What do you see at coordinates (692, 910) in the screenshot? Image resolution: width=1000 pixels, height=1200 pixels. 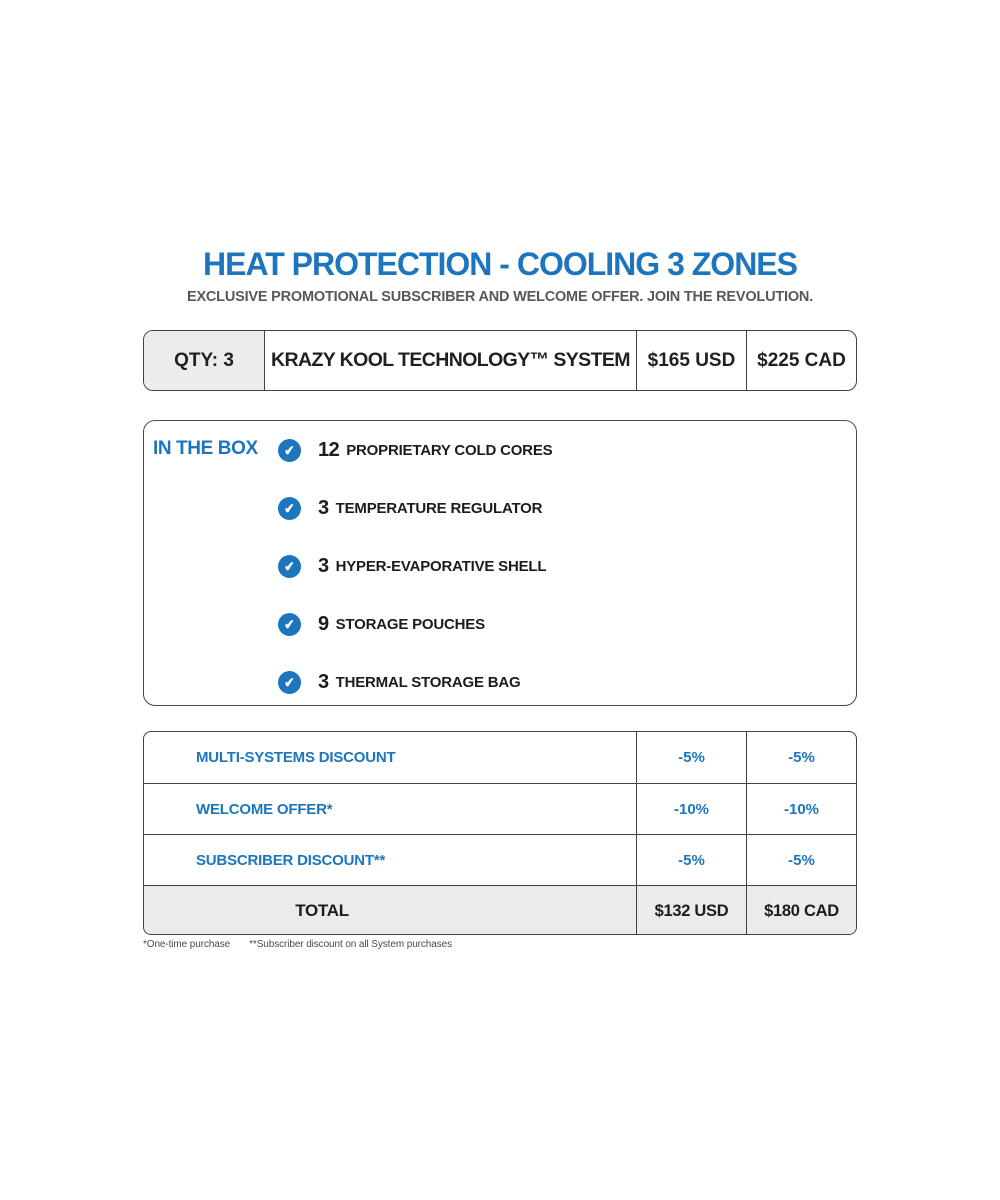 I see `total-usd: $132 USD` at bounding box center [692, 910].